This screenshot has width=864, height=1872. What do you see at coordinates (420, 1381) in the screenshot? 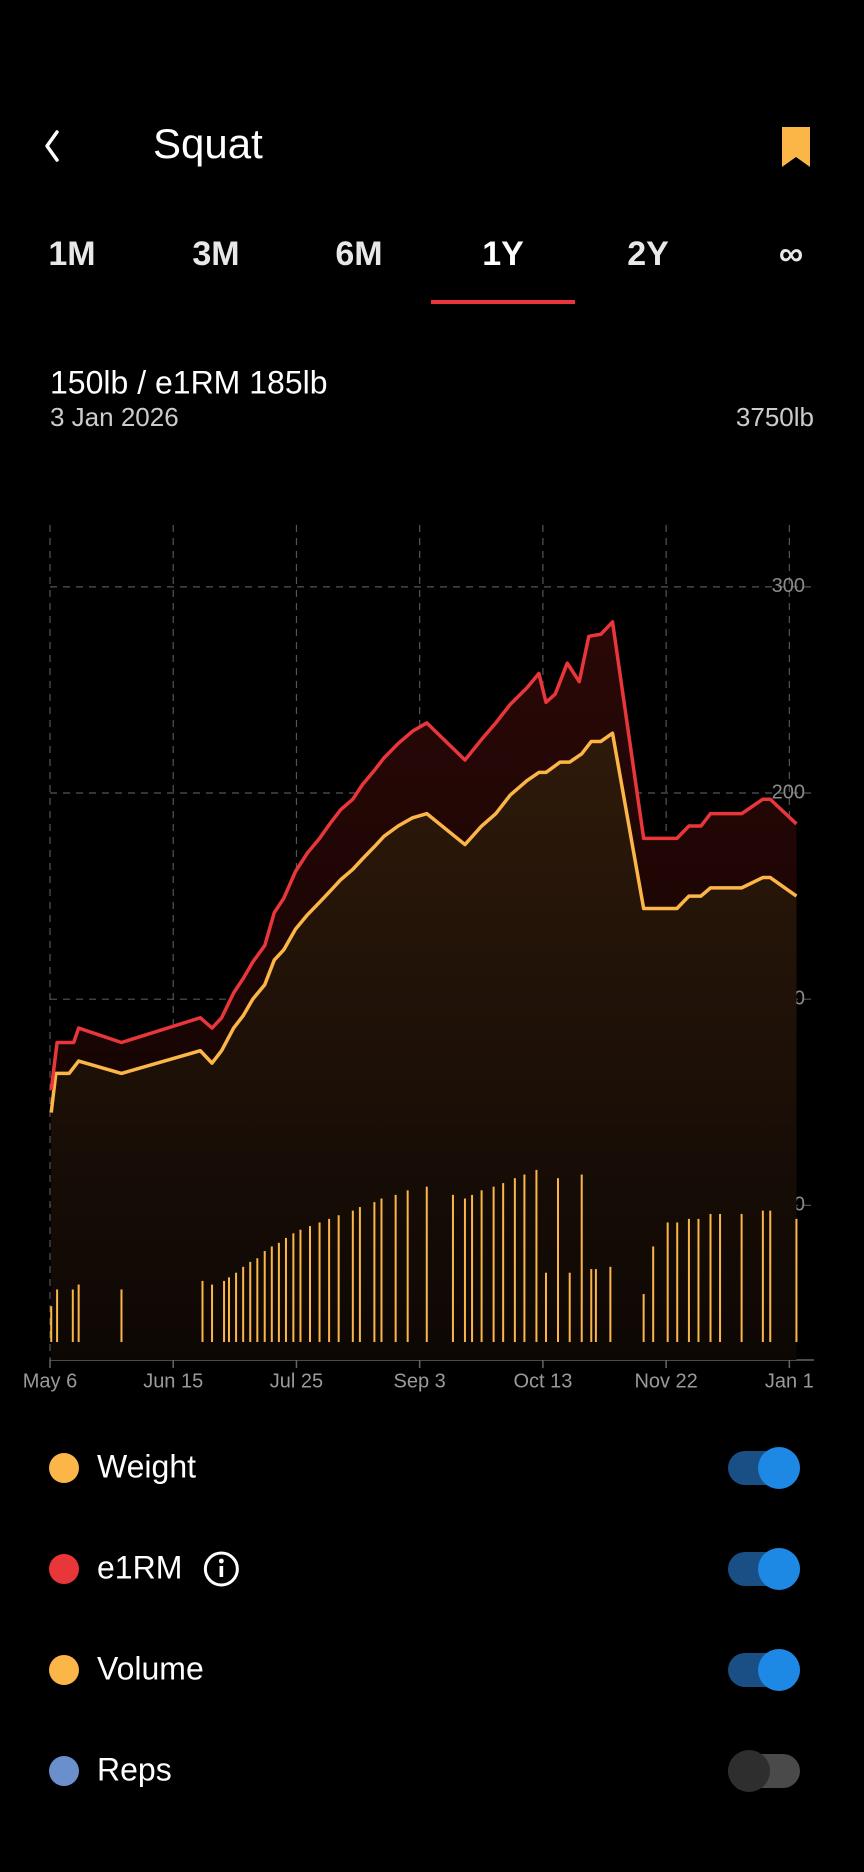
I see `x-tick-label: Sep 3` at bounding box center [420, 1381].